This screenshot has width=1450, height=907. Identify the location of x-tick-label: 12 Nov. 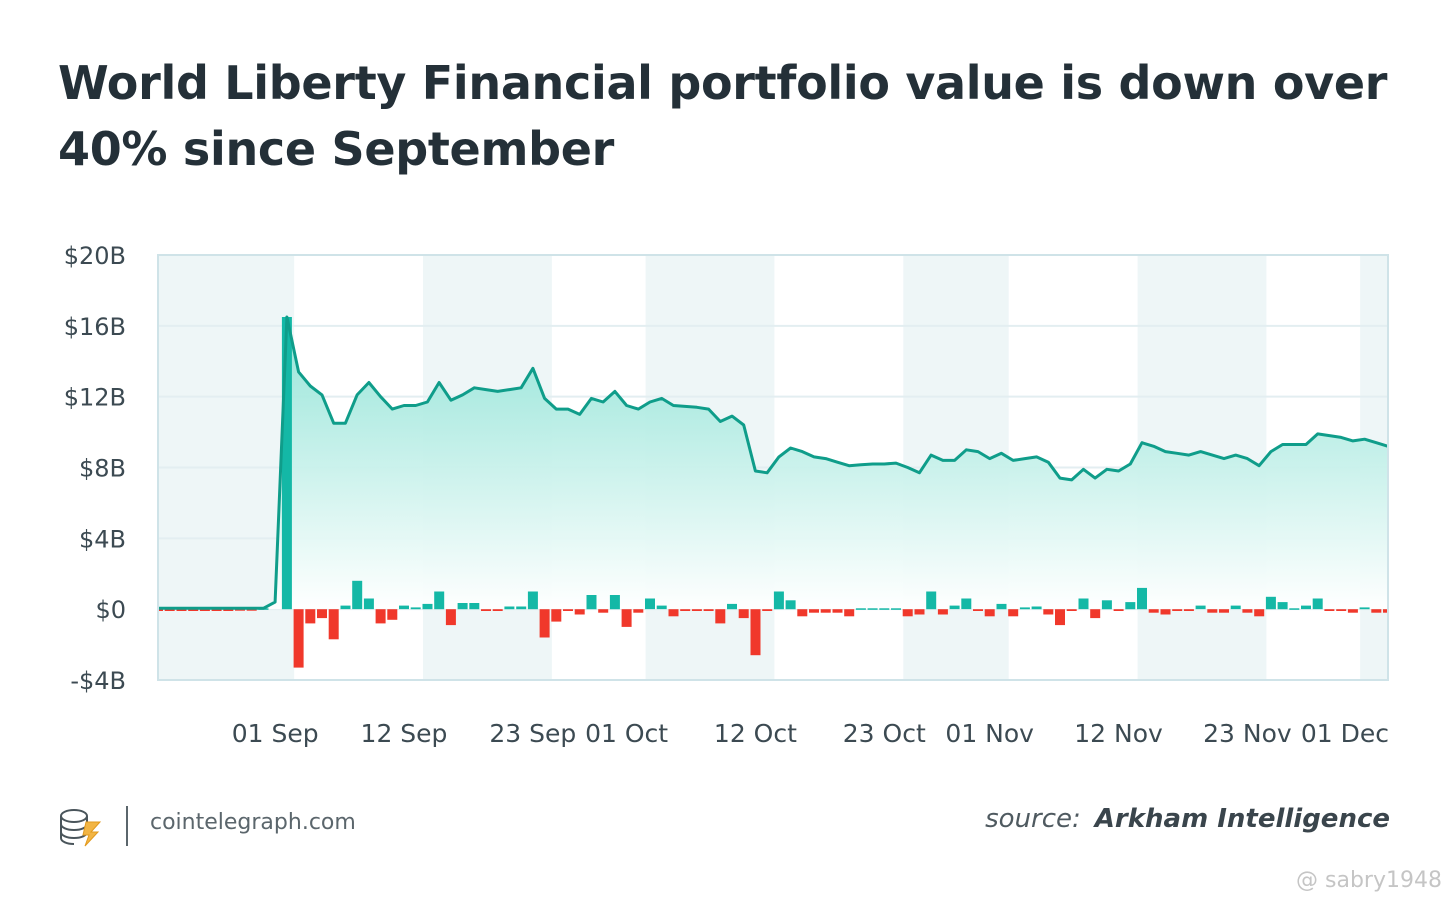
(1118, 733).